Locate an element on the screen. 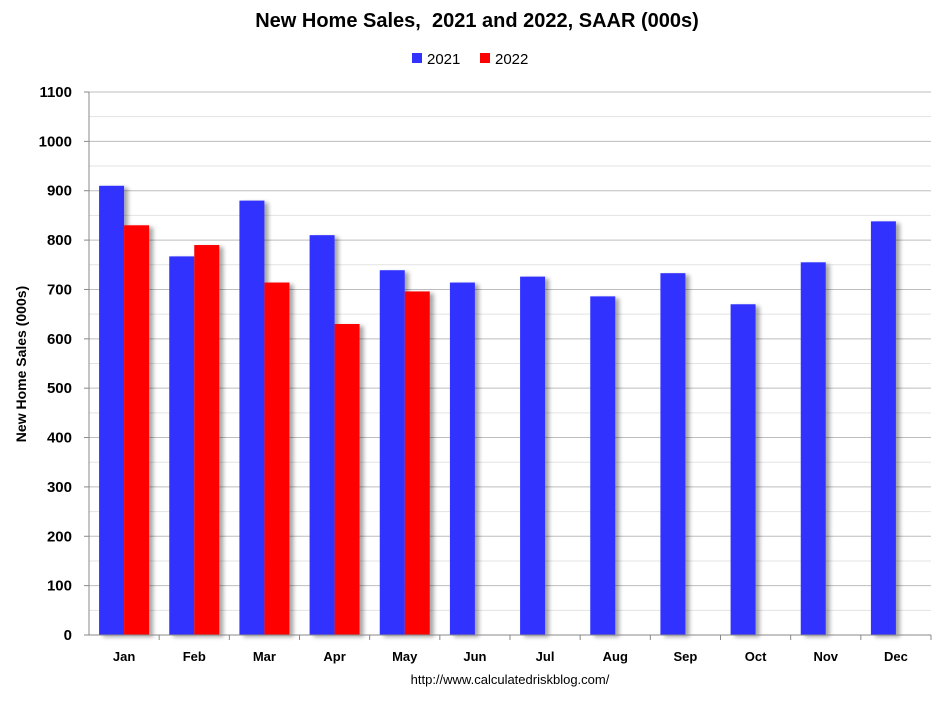  y-tick-label: 800 is located at coordinates (59, 240).